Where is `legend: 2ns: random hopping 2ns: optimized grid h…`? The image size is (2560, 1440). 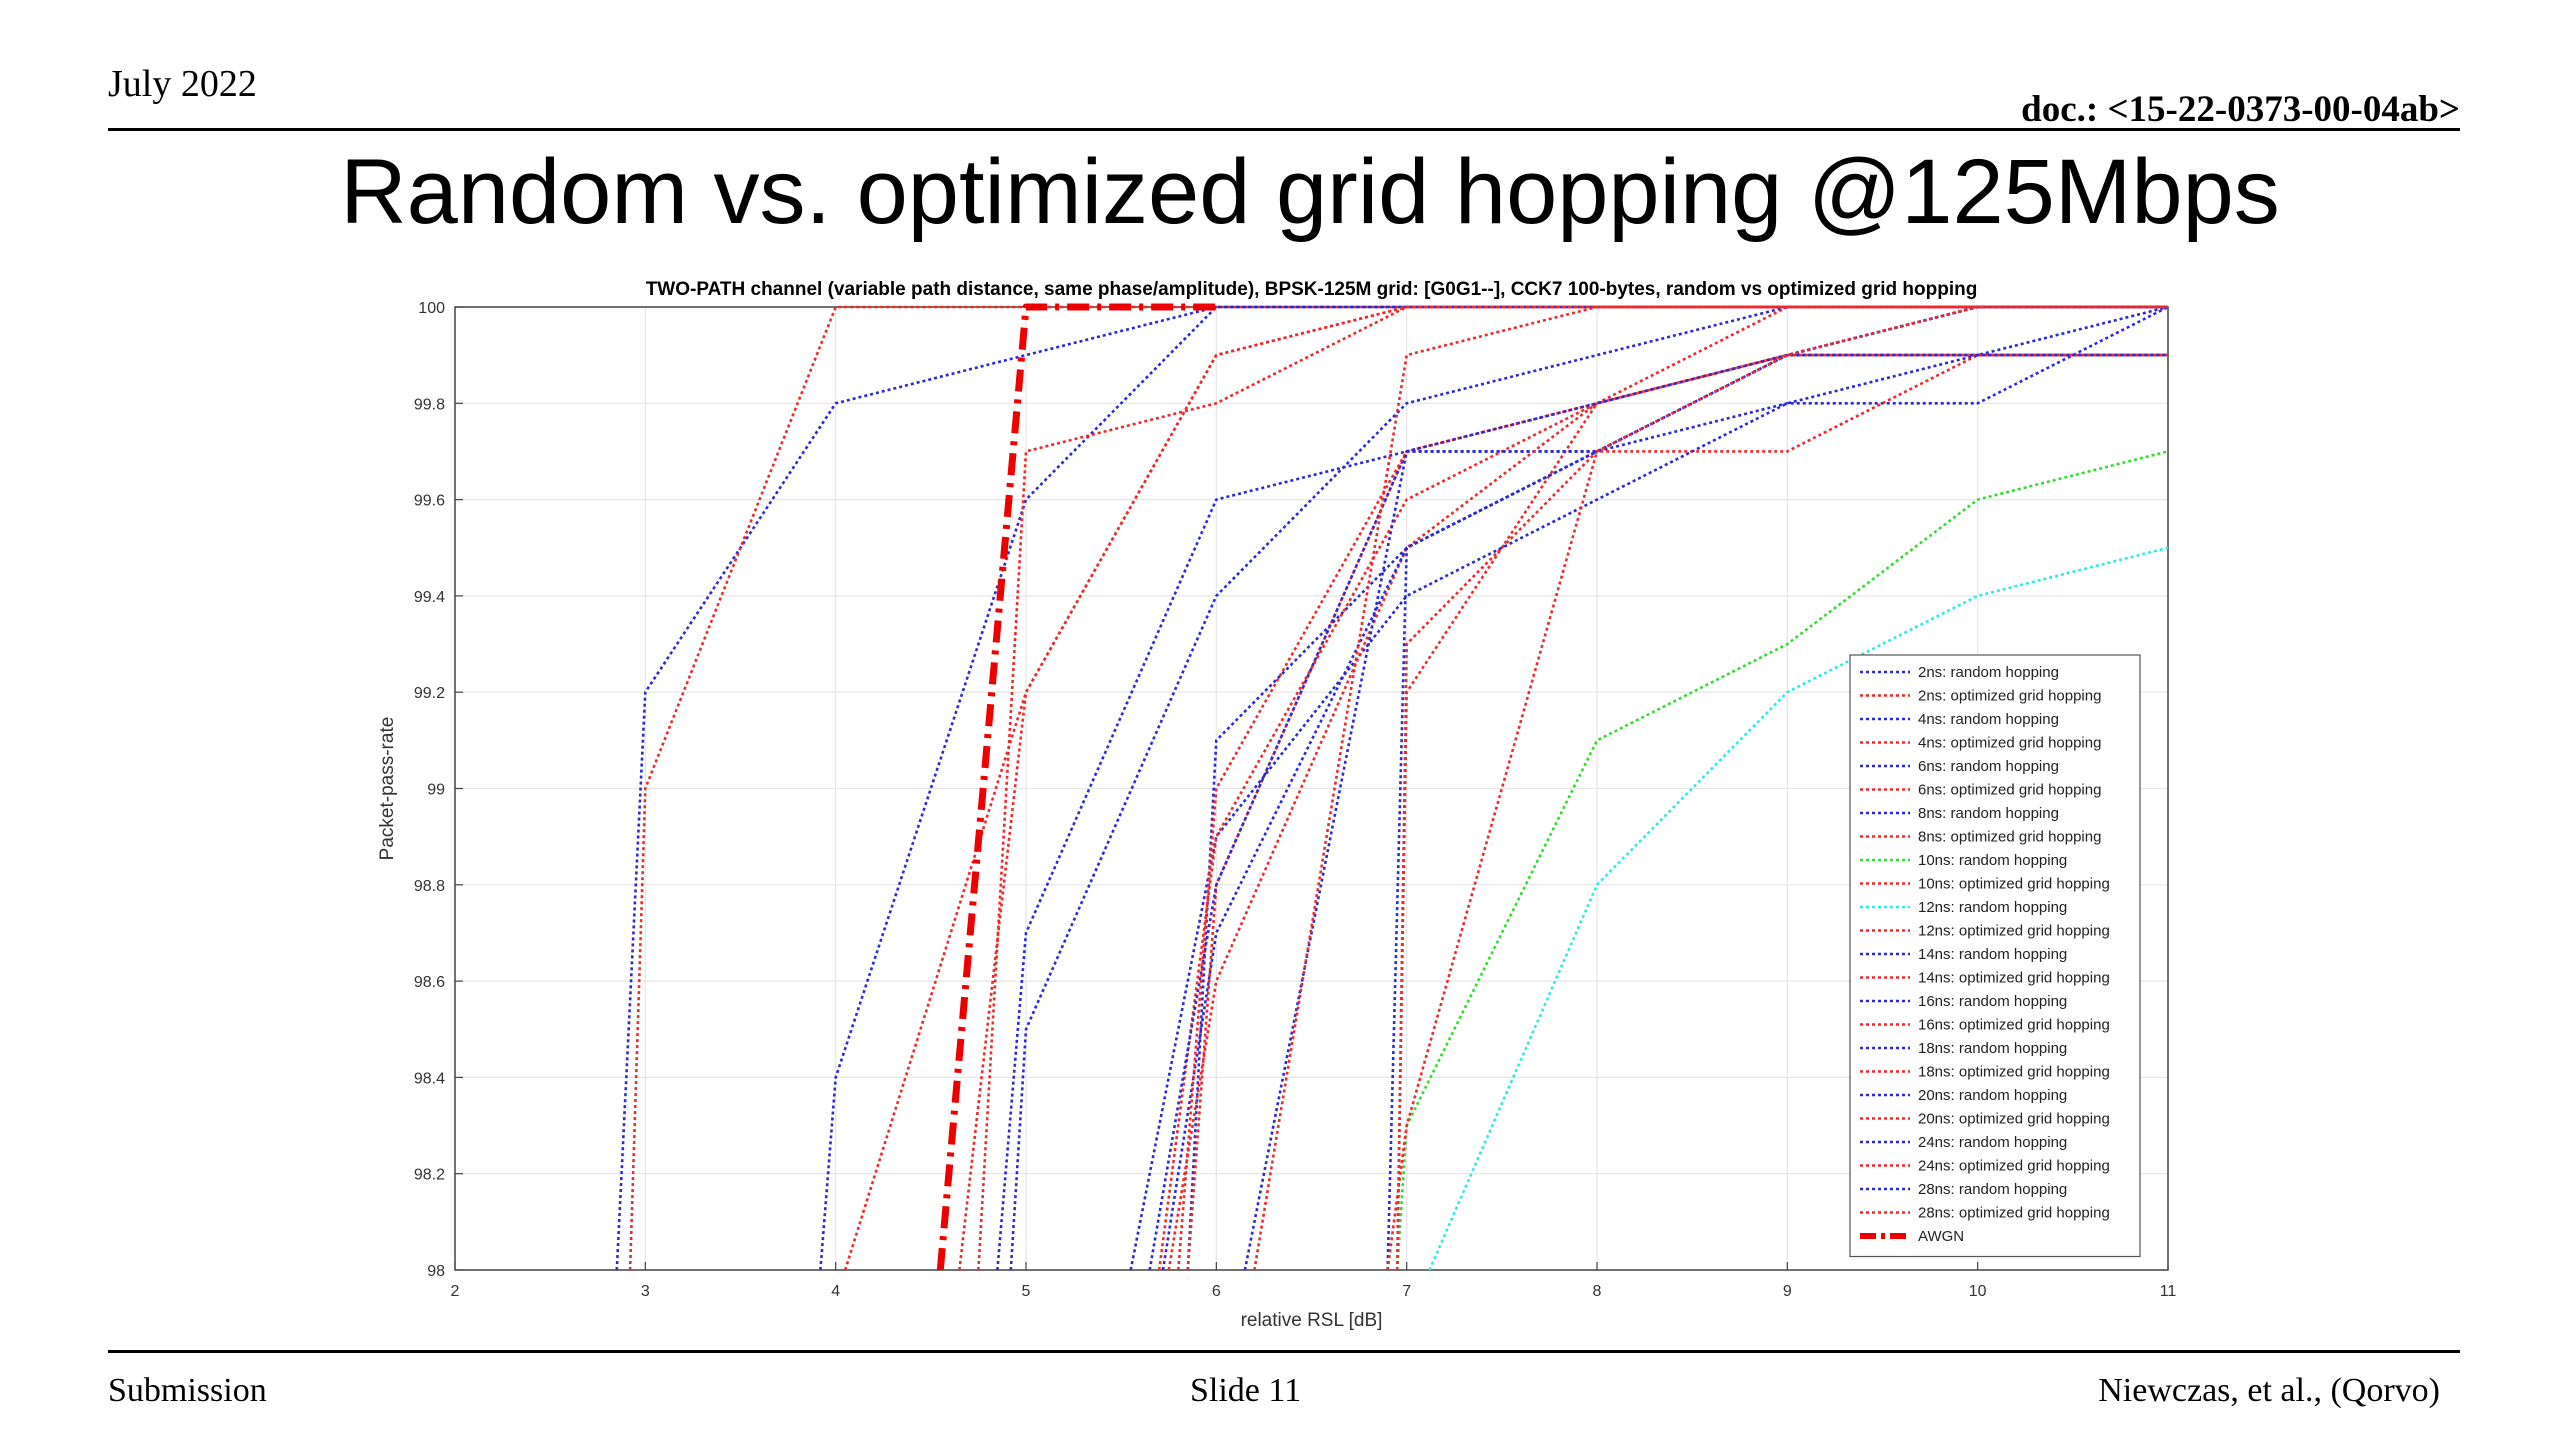 legend: 2ns: random hopping 2ns: optimized grid h… is located at coordinates (1995, 956).